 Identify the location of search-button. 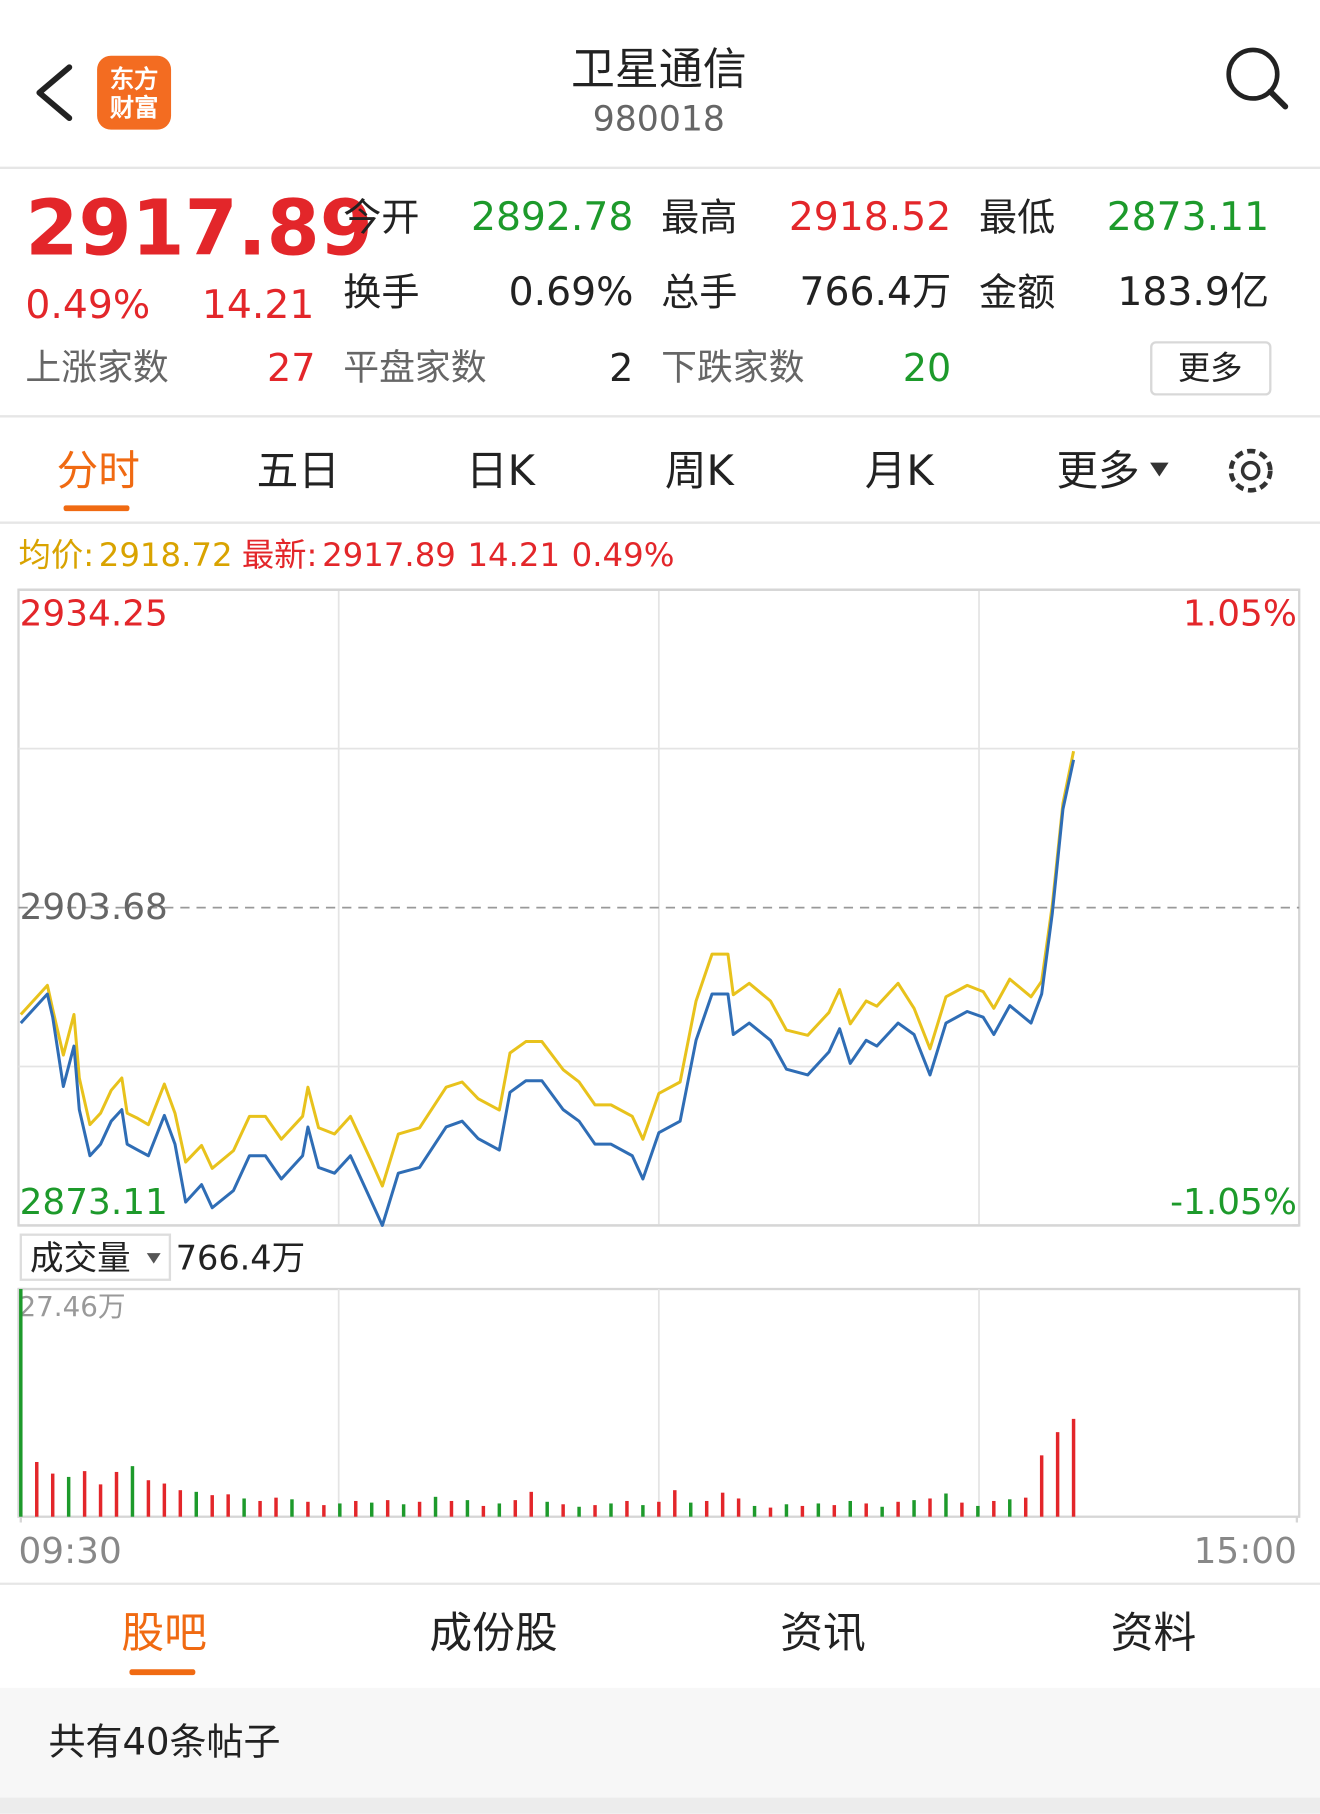
(1257, 78).